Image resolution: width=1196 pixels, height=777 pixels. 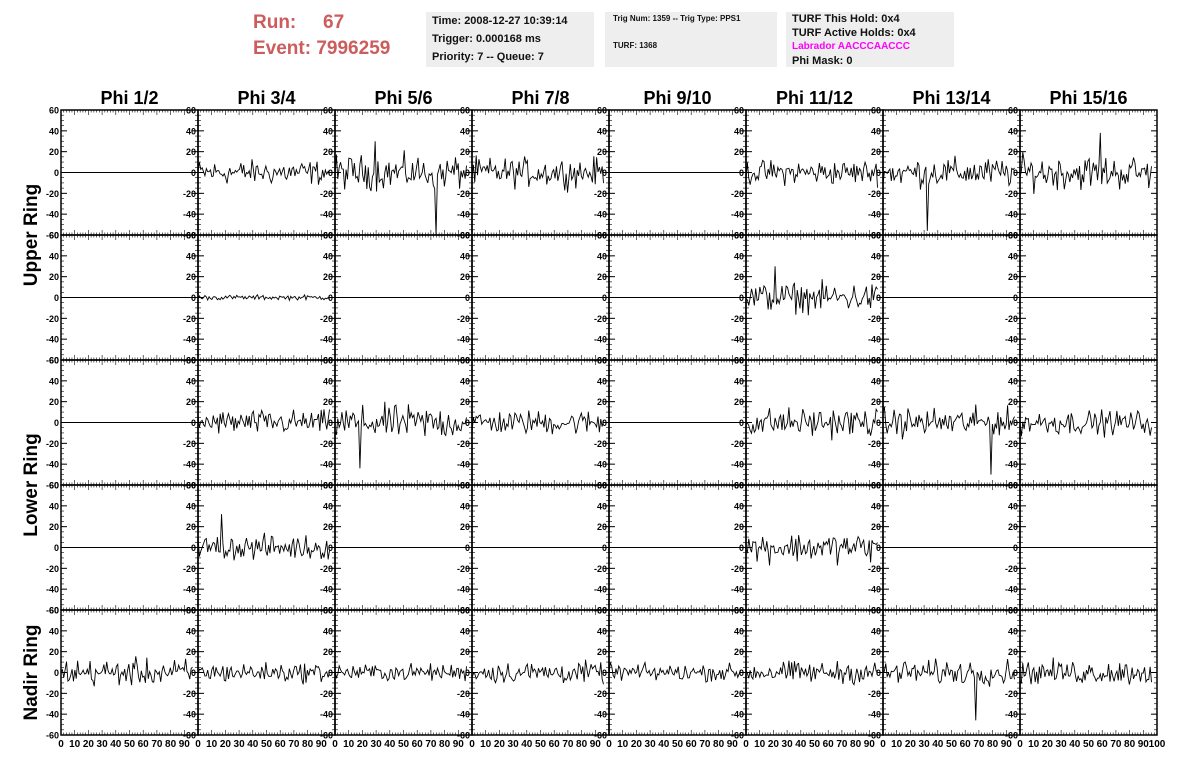 What do you see at coordinates (1088, 98) in the screenshot?
I see `column-header: Phi 15/16` at bounding box center [1088, 98].